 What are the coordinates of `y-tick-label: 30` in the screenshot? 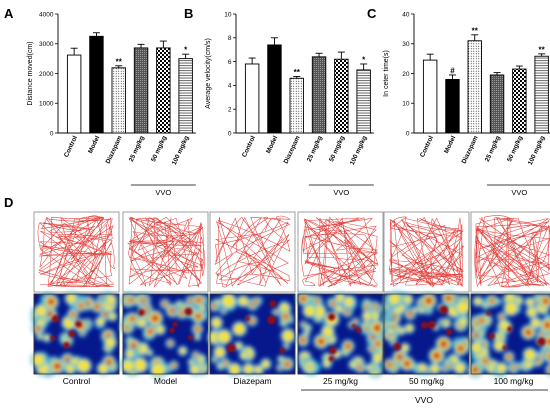 It's located at (406, 44).